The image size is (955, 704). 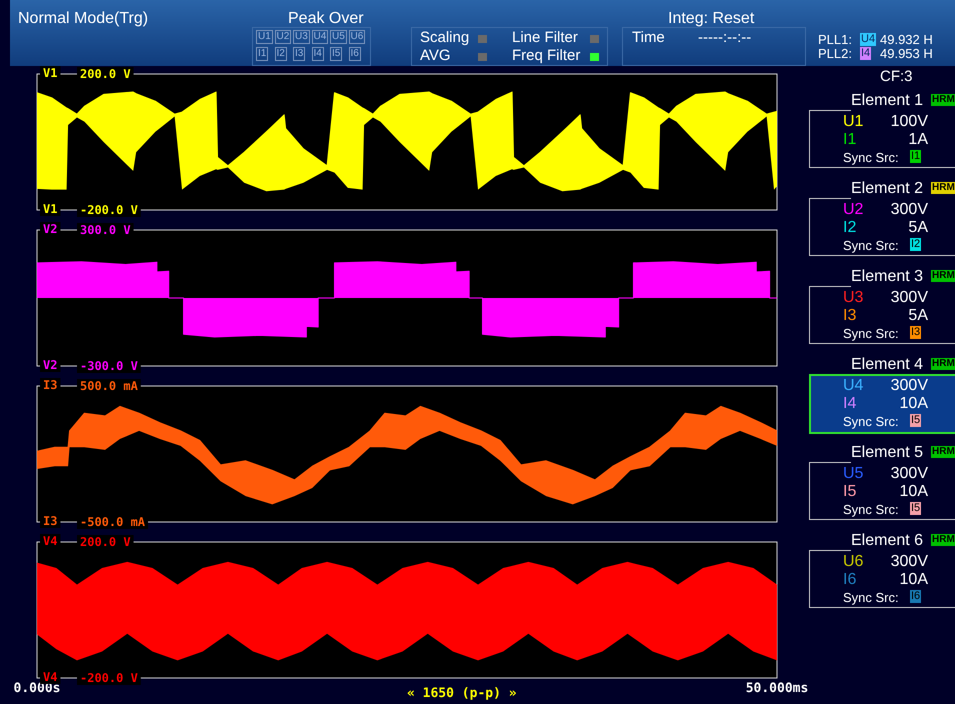 I want to click on y-tick-label: 500.0 mA, so click(x=109, y=386).